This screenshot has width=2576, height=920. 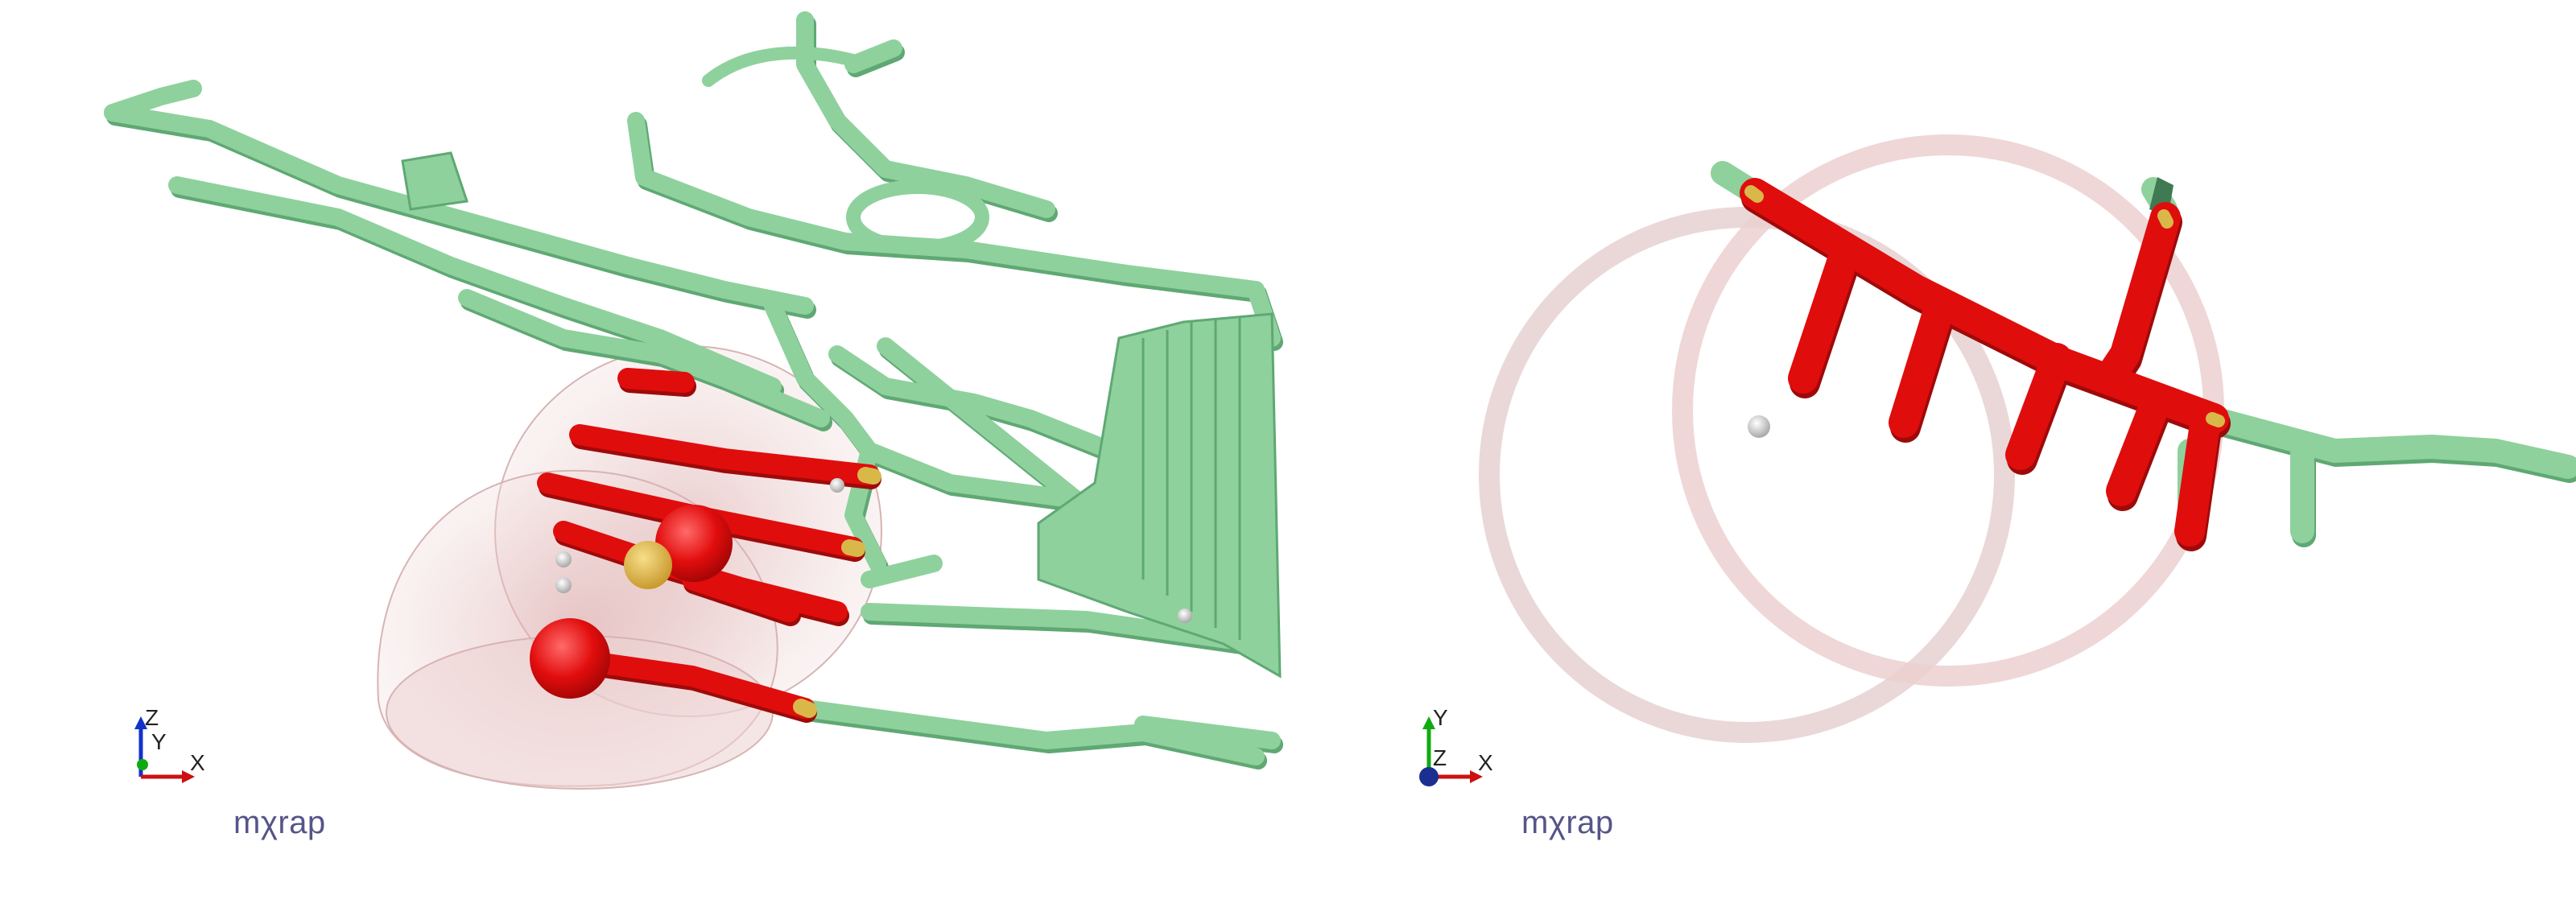 What do you see at coordinates (2389, 442) in the screenshot?
I see `green-drive-east` at bounding box center [2389, 442].